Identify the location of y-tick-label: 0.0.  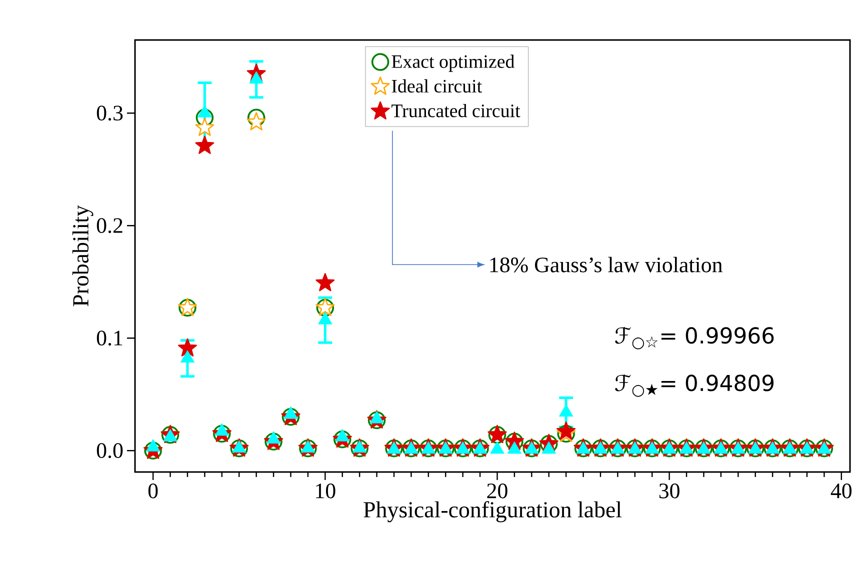
(109, 450).